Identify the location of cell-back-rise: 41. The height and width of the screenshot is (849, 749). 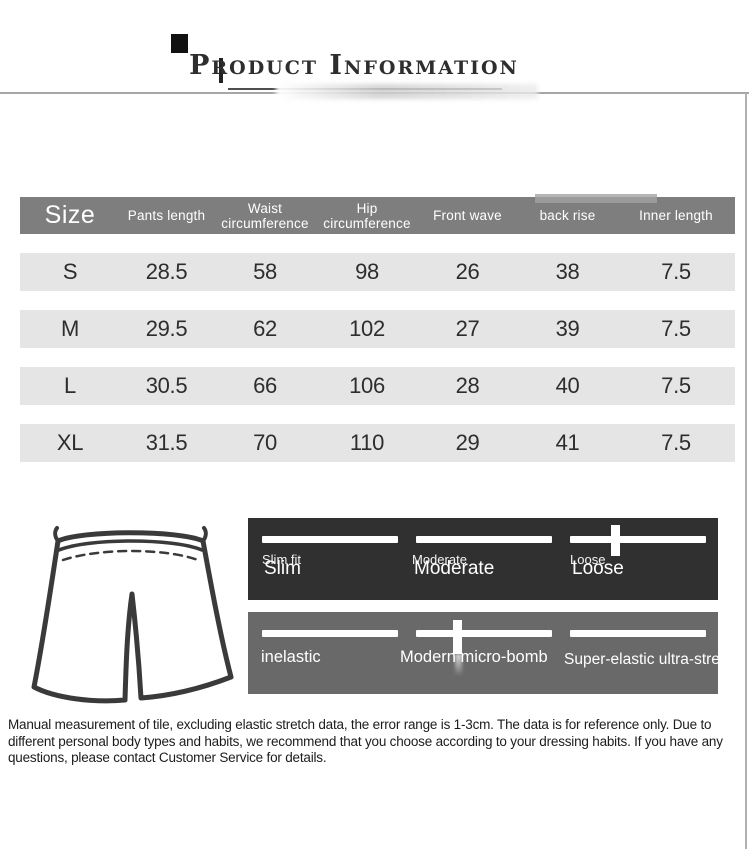
(567, 442).